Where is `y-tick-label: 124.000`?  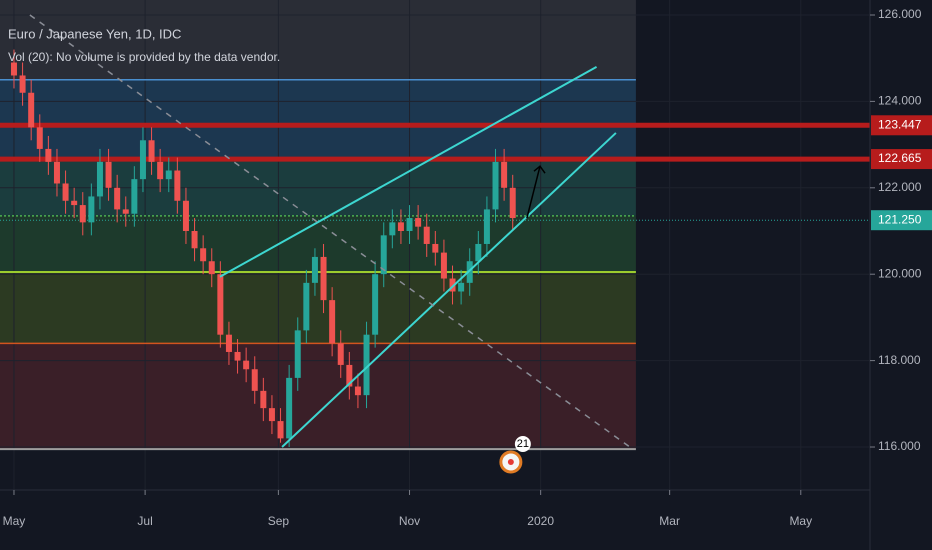 y-tick-label: 124.000 is located at coordinates (900, 101).